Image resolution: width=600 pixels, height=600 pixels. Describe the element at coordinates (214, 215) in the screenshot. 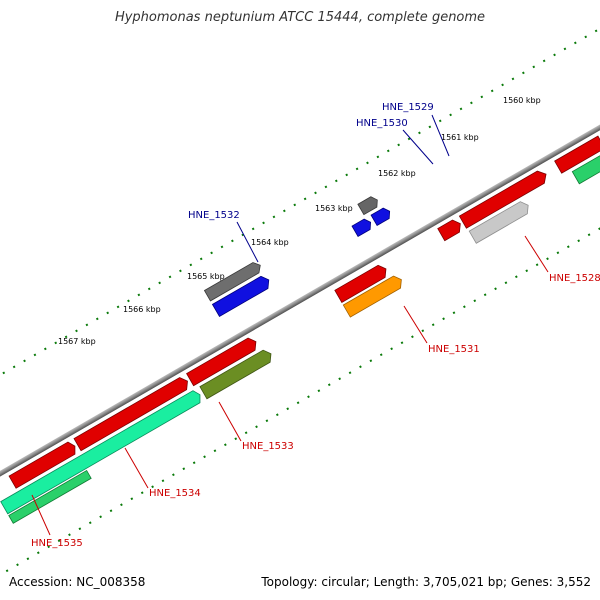

I see `label-hne-1532: HNE_1532` at that location.